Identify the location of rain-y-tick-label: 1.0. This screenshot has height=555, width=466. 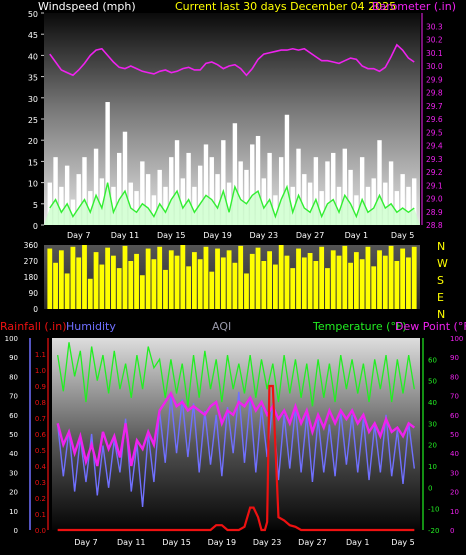
(40, 371).